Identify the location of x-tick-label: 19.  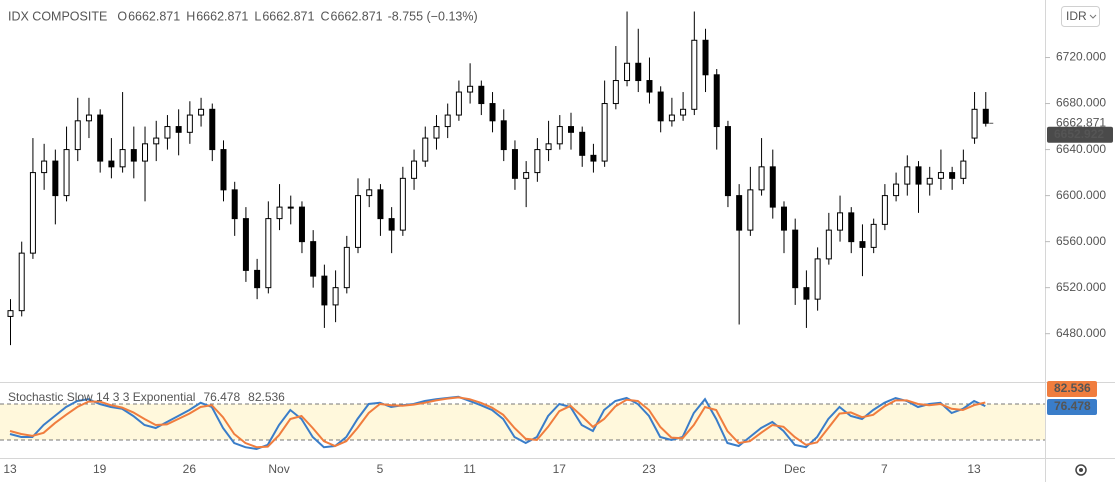
(100, 469).